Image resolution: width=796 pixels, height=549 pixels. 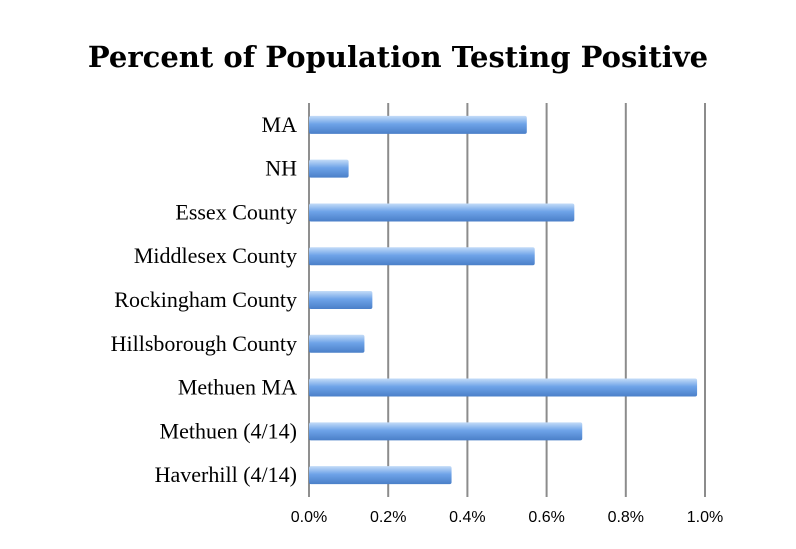 What do you see at coordinates (226, 474) in the screenshot?
I see `category-label: Haverhill (4/14)` at bounding box center [226, 474].